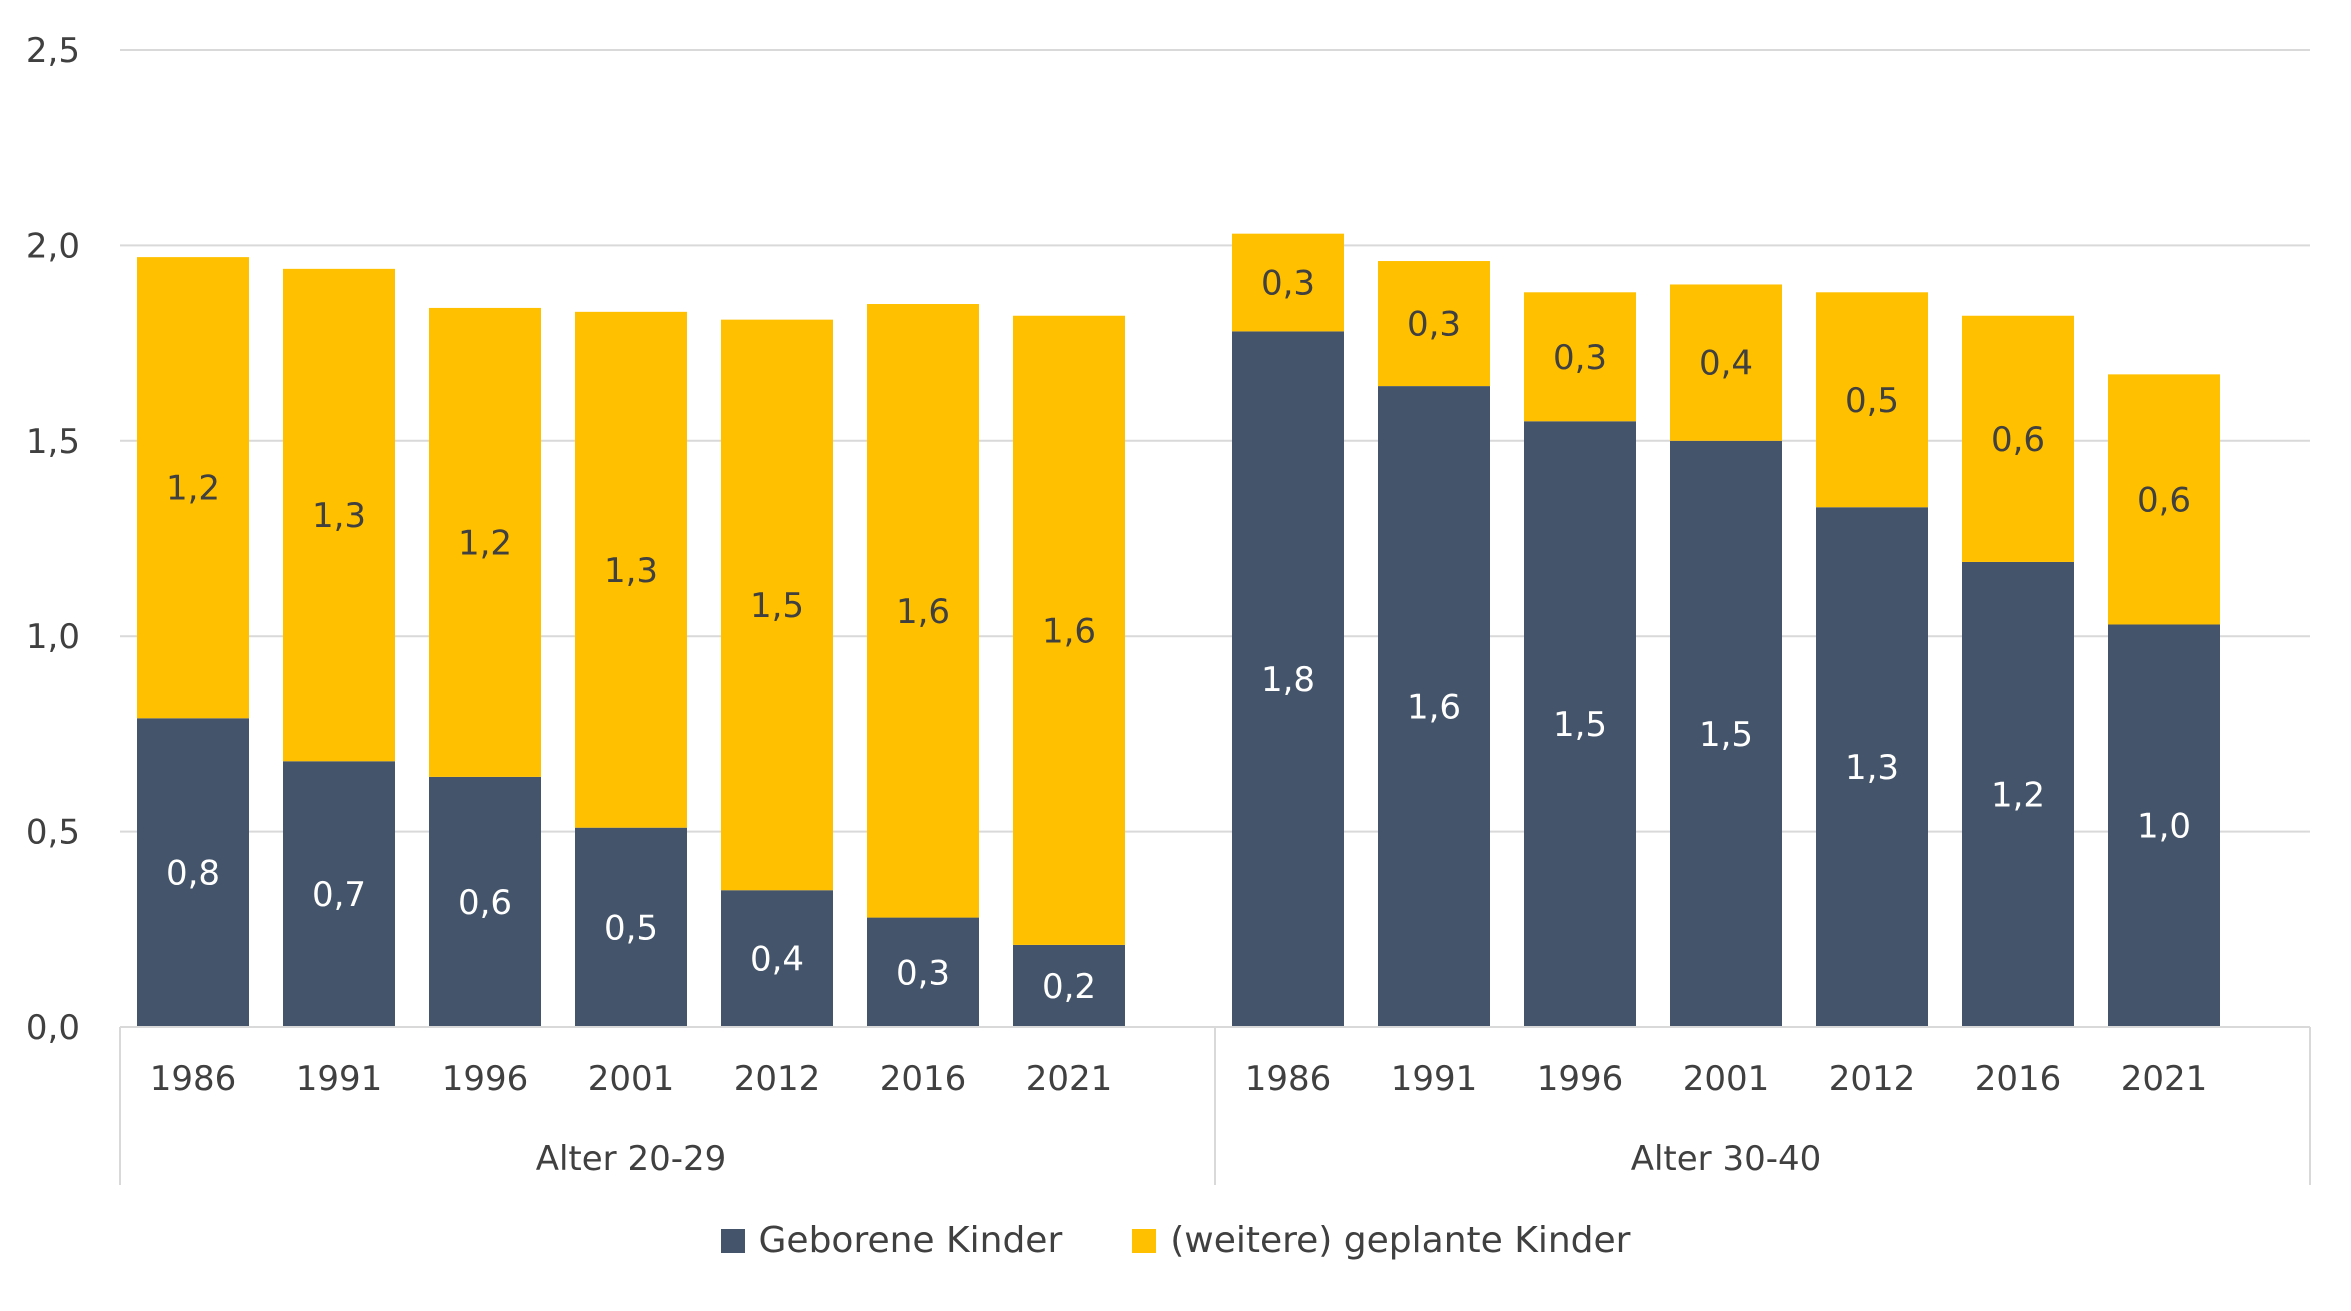 The image size is (2351, 1311). I want to click on data-label: 0,7, so click(339, 895).